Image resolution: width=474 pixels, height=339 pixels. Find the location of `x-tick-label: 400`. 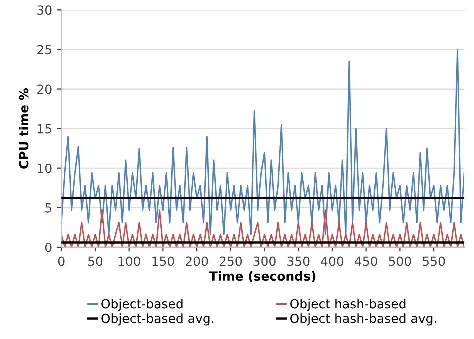

x-tick-label: 400 is located at coordinates (332, 261).